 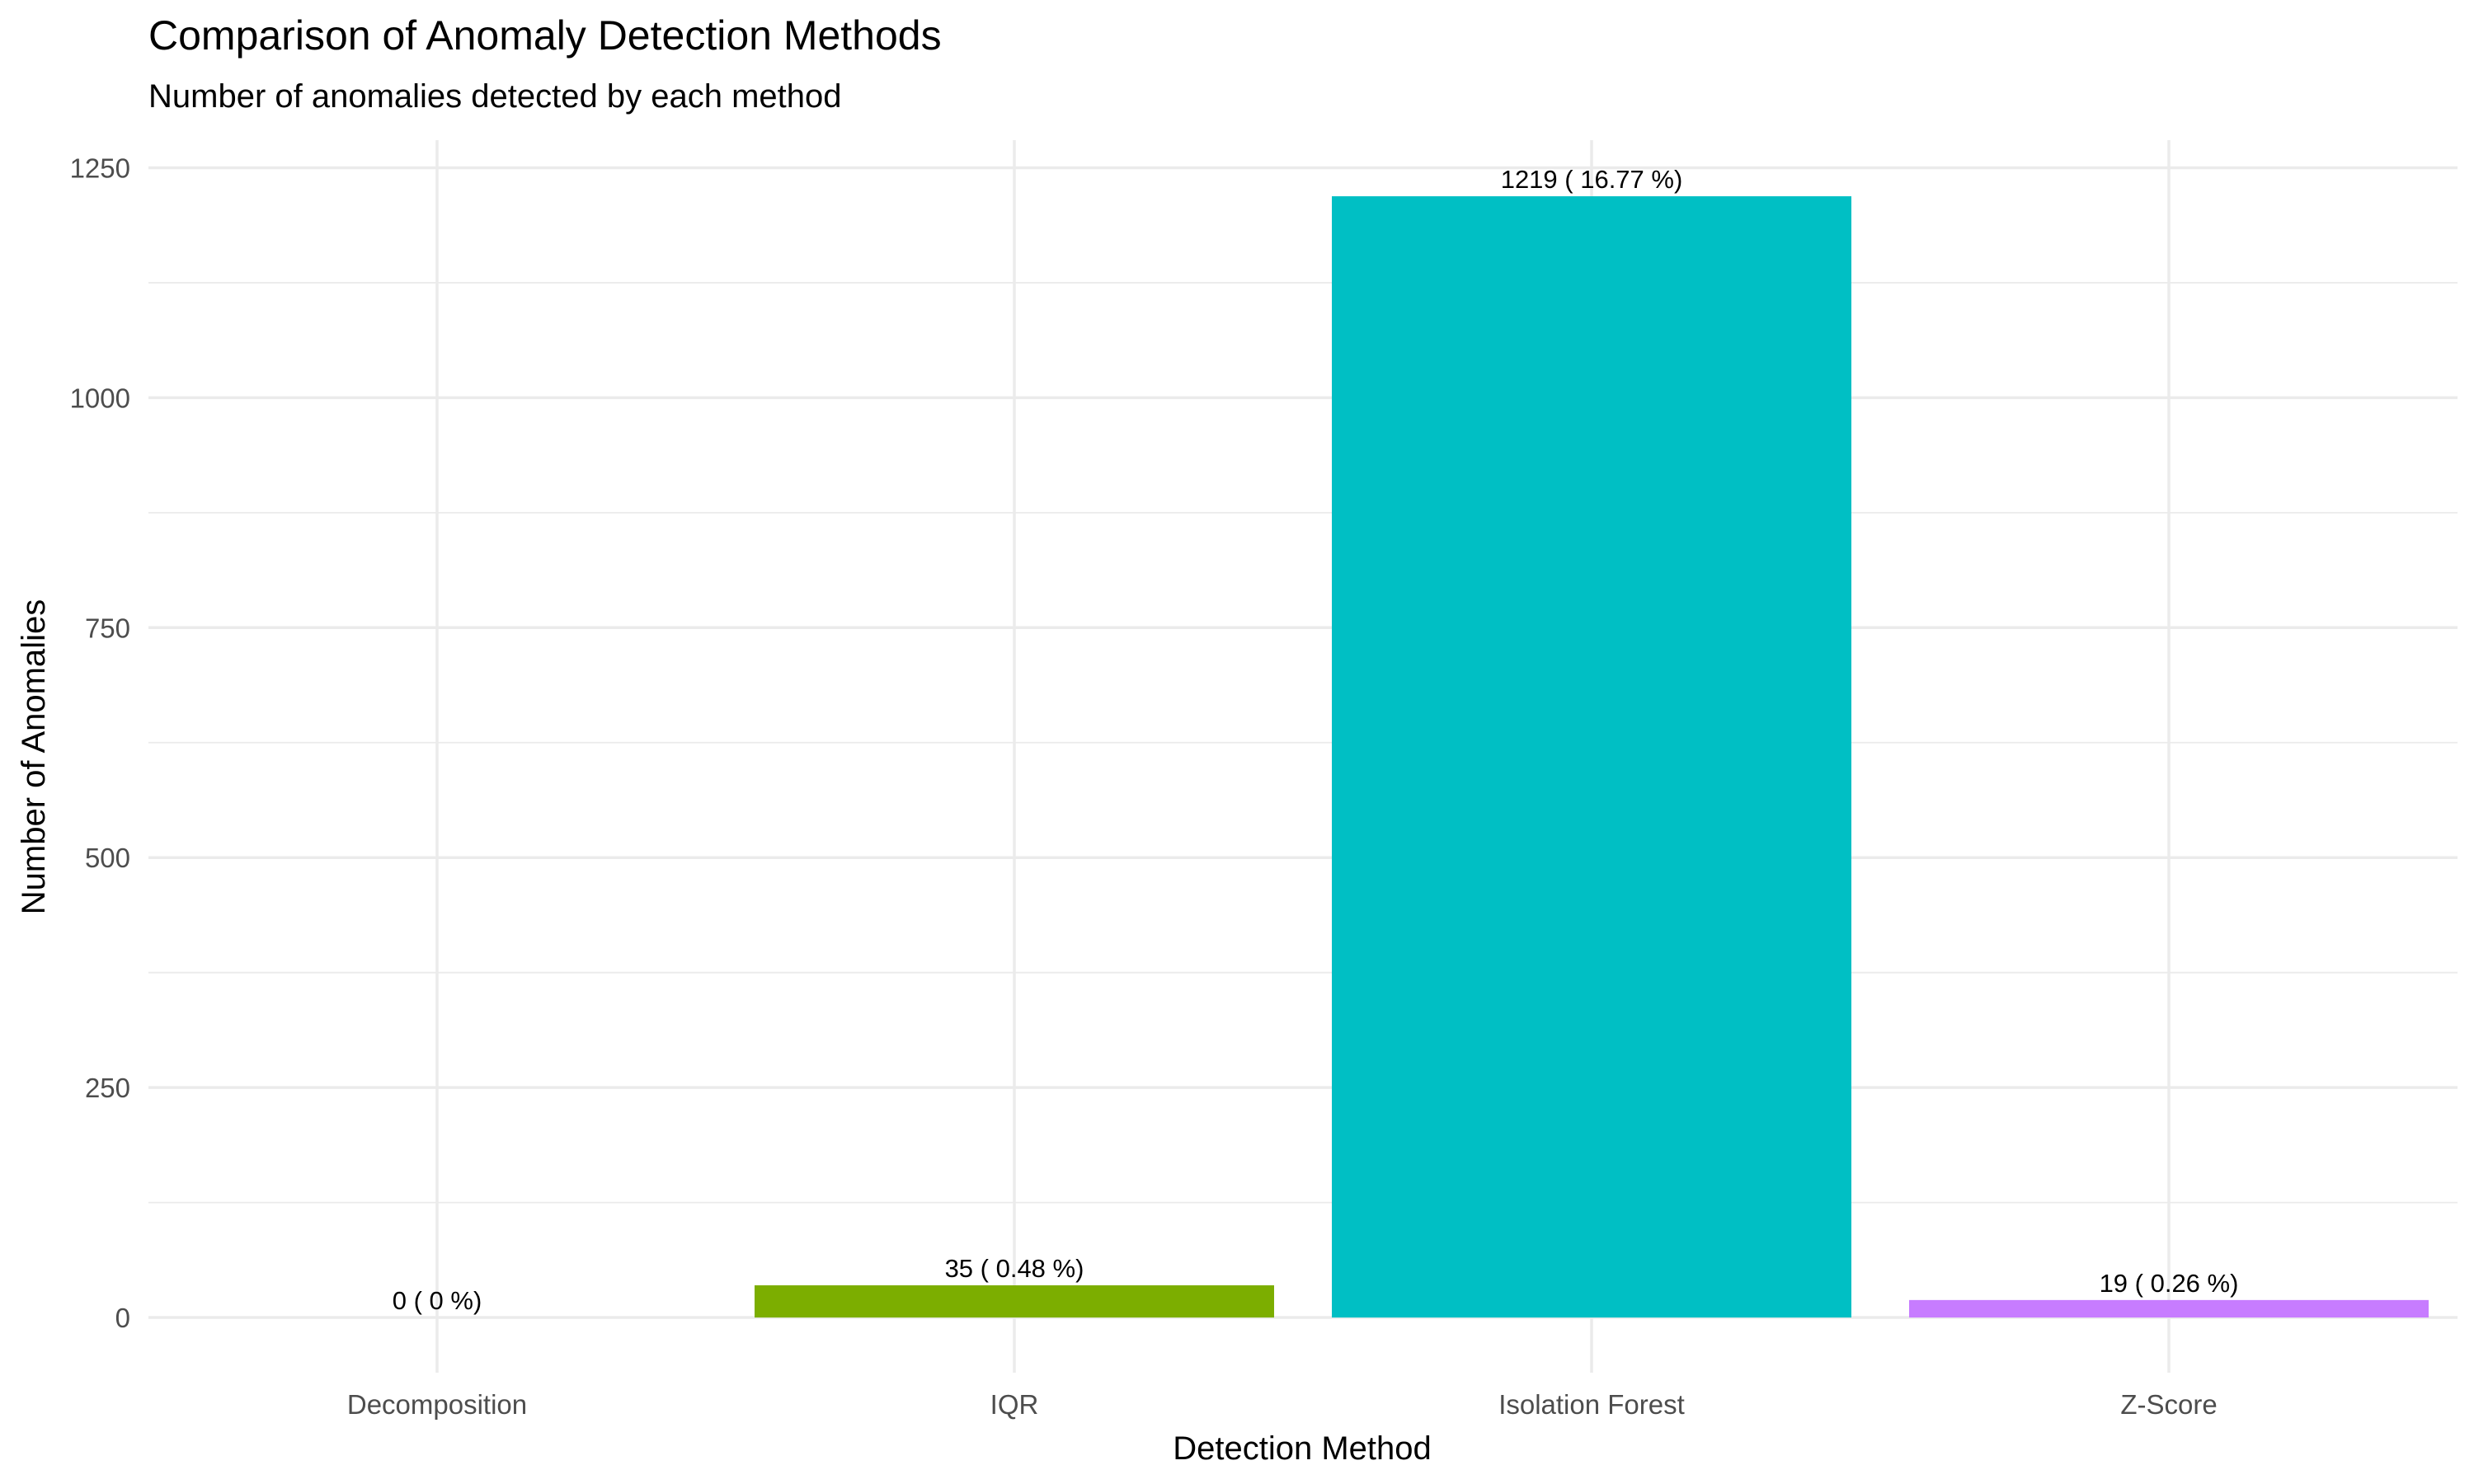 What do you see at coordinates (545, 35) in the screenshot?
I see `chart-title: Comparison of Anomaly Detection Methods` at bounding box center [545, 35].